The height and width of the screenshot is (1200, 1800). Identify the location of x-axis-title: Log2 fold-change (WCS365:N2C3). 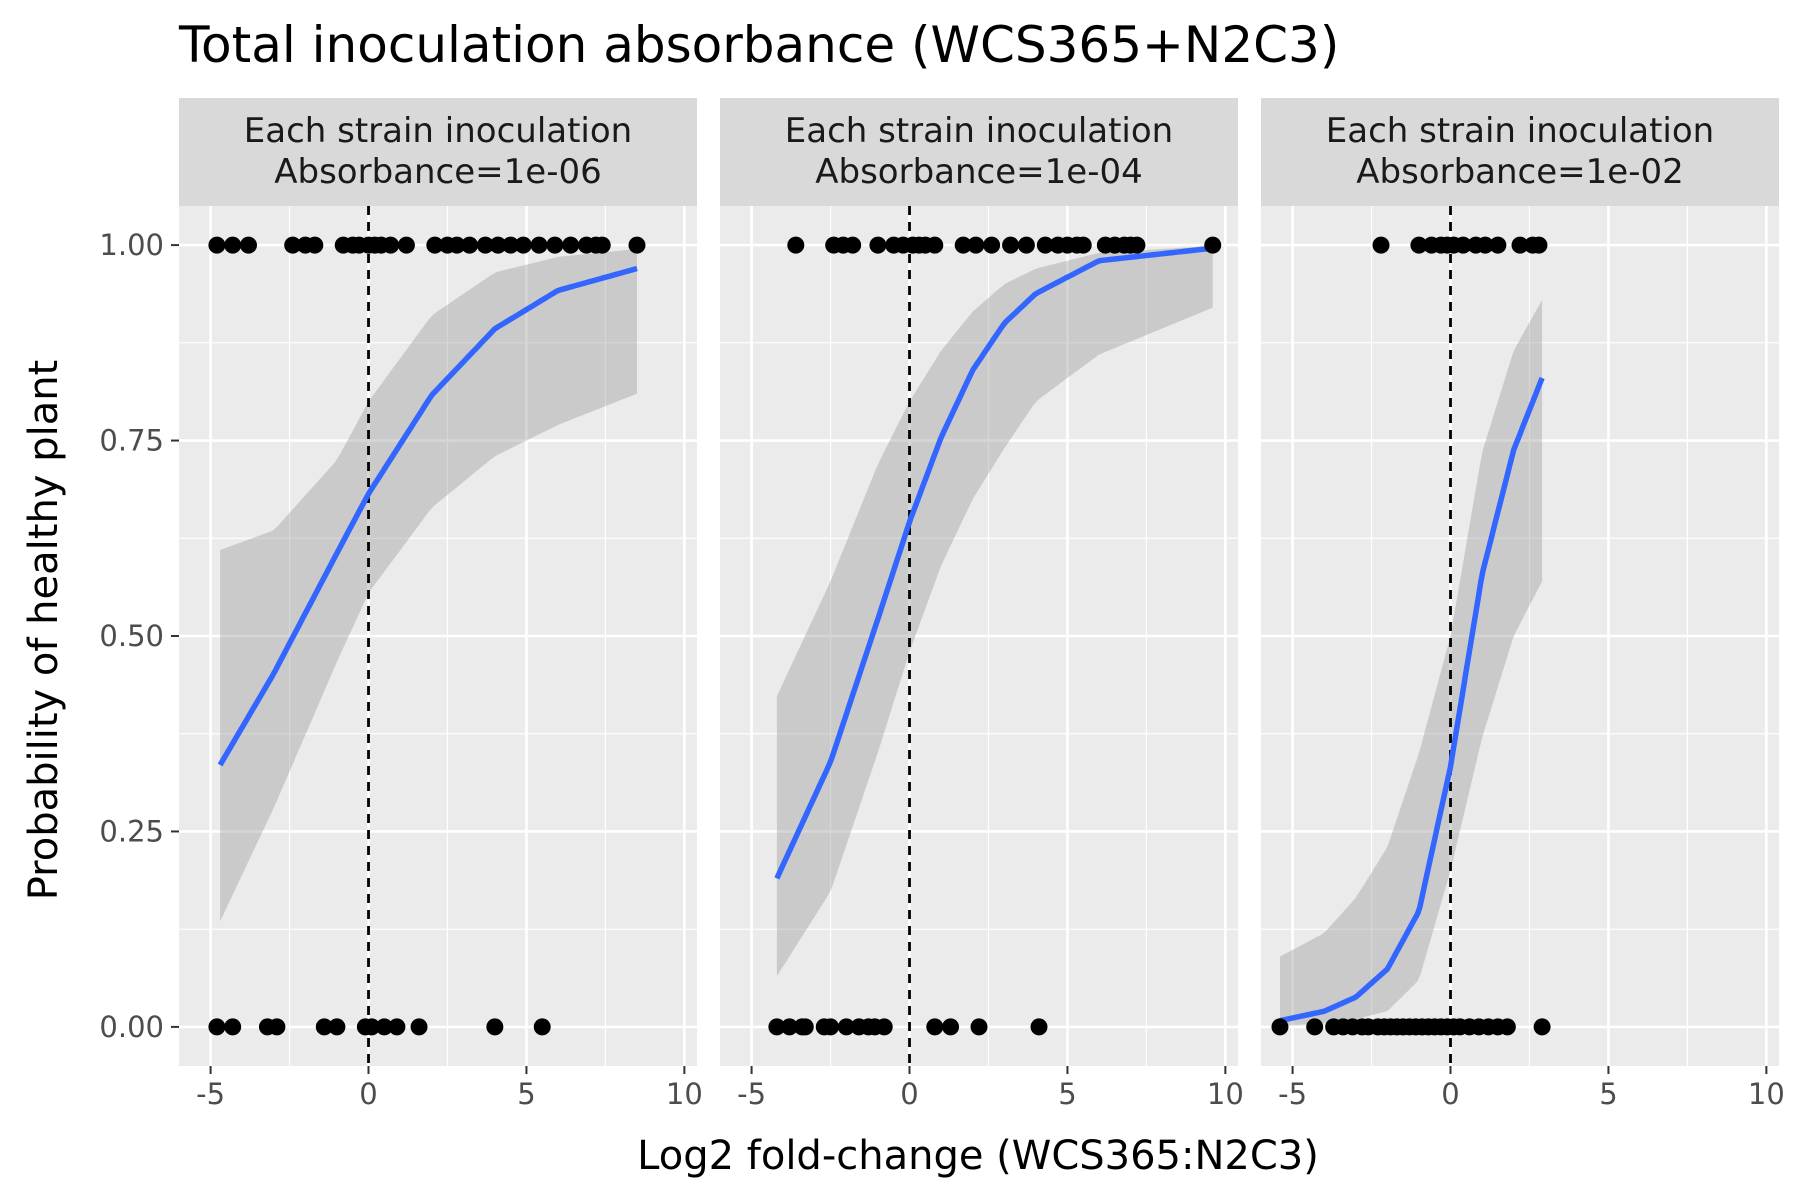
(978, 1156).